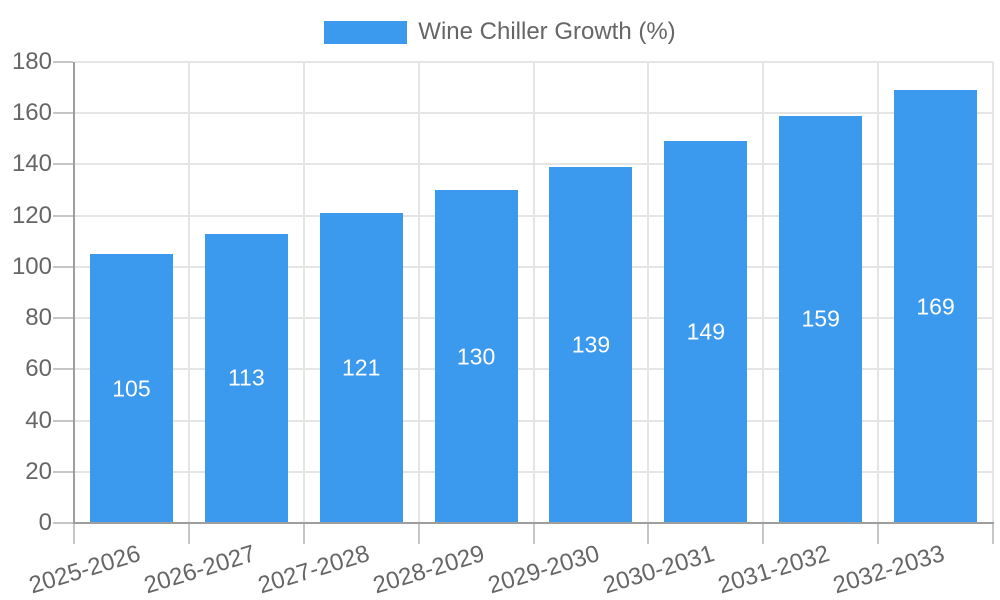 The height and width of the screenshot is (600, 1000). What do you see at coordinates (38, 369) in the screenshot?
I see `y-tick-label: 60` at bounding box center [38, 369].